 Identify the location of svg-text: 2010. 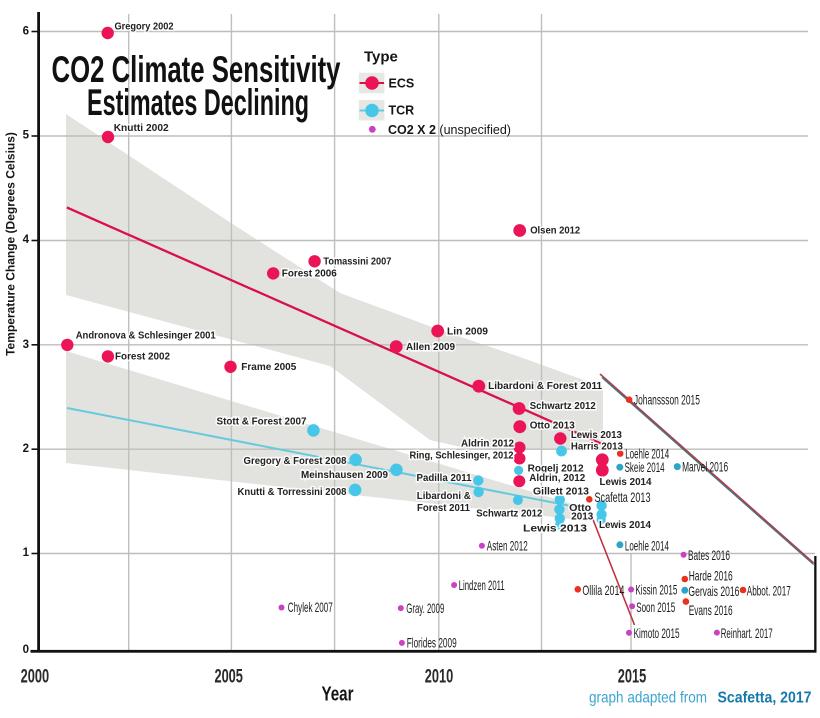
(439, 677).